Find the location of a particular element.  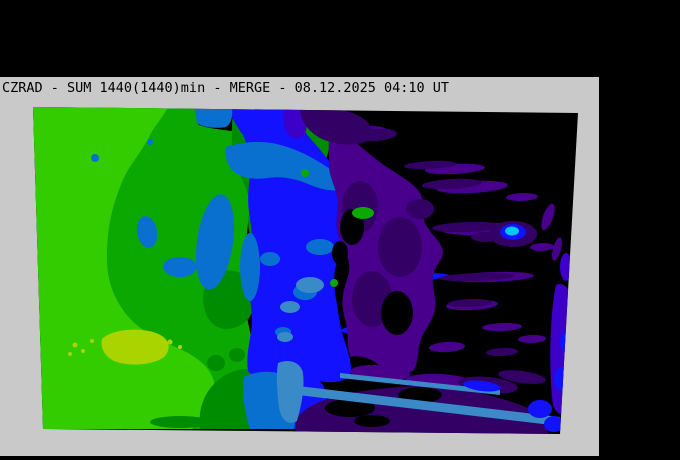

echo-core-cyan is located at coordinates (512, 231).